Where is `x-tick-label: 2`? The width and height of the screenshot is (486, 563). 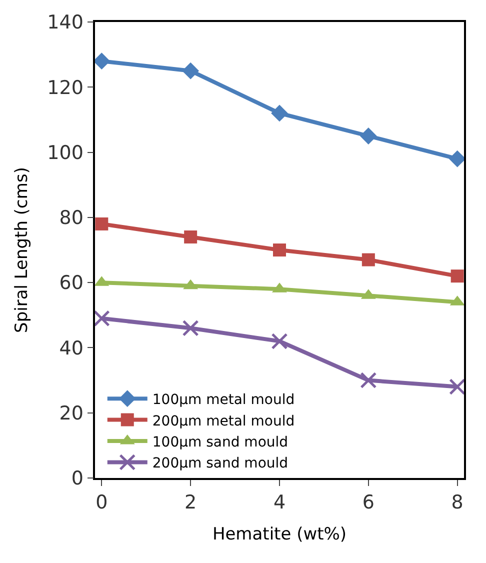 x-tick-label: 2 is located at coordinates (190, 503).